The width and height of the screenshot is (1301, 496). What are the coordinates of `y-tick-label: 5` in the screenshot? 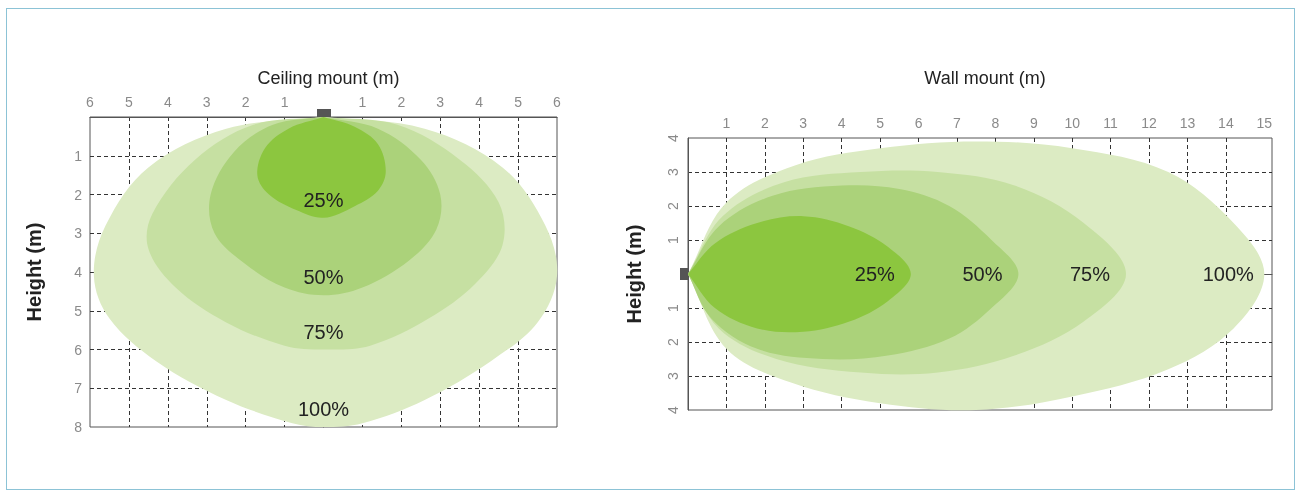 It's located at (78, 310).